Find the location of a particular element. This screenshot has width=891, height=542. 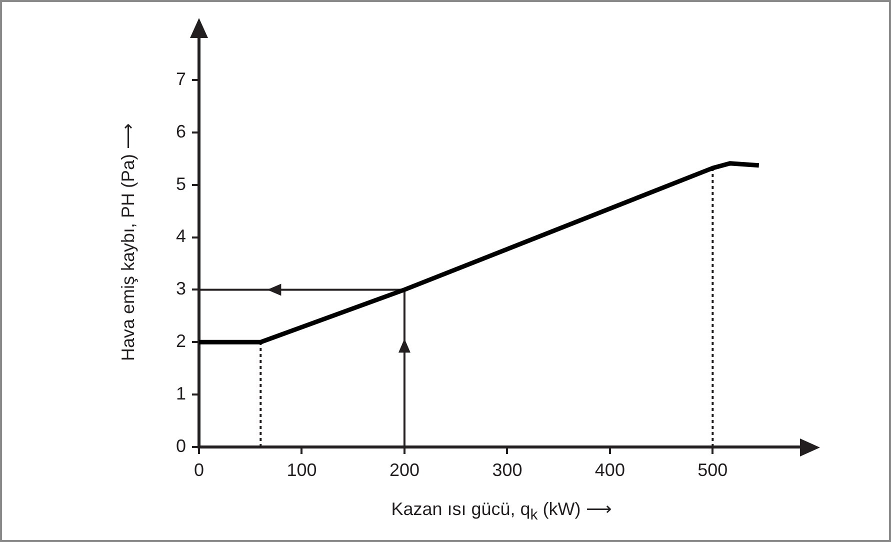

x-tick-label: 100 is located at coordinates (301, 470).